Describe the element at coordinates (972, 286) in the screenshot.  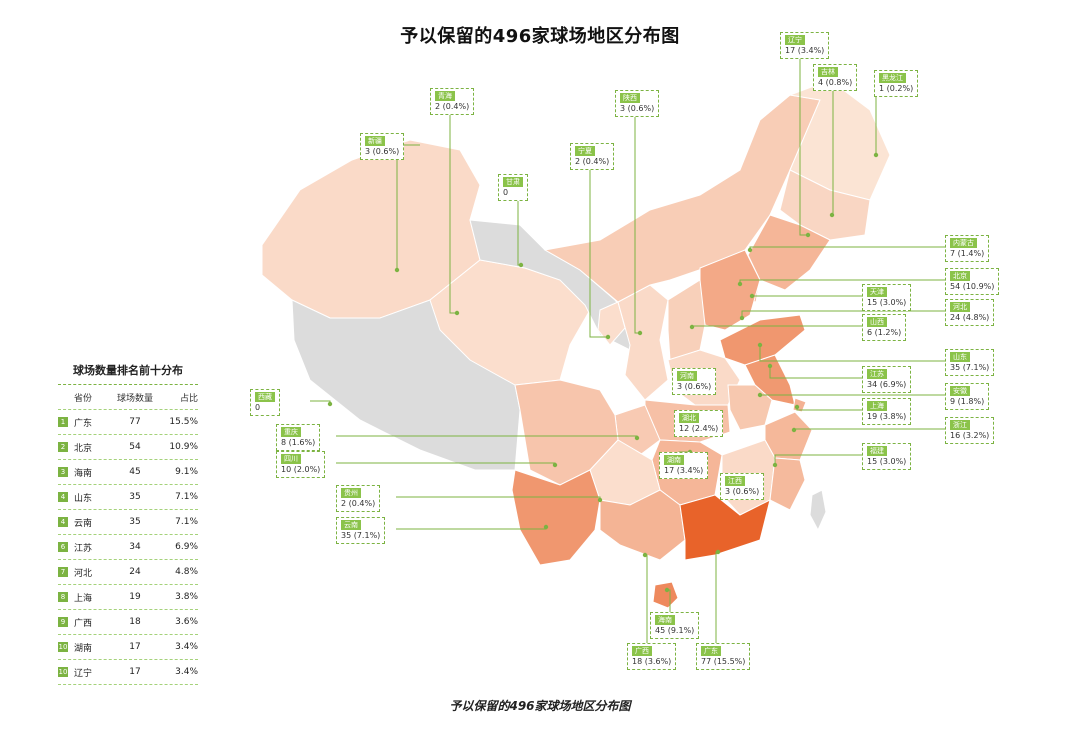
I see `callout-value: 54 (10.9%)` at that location.